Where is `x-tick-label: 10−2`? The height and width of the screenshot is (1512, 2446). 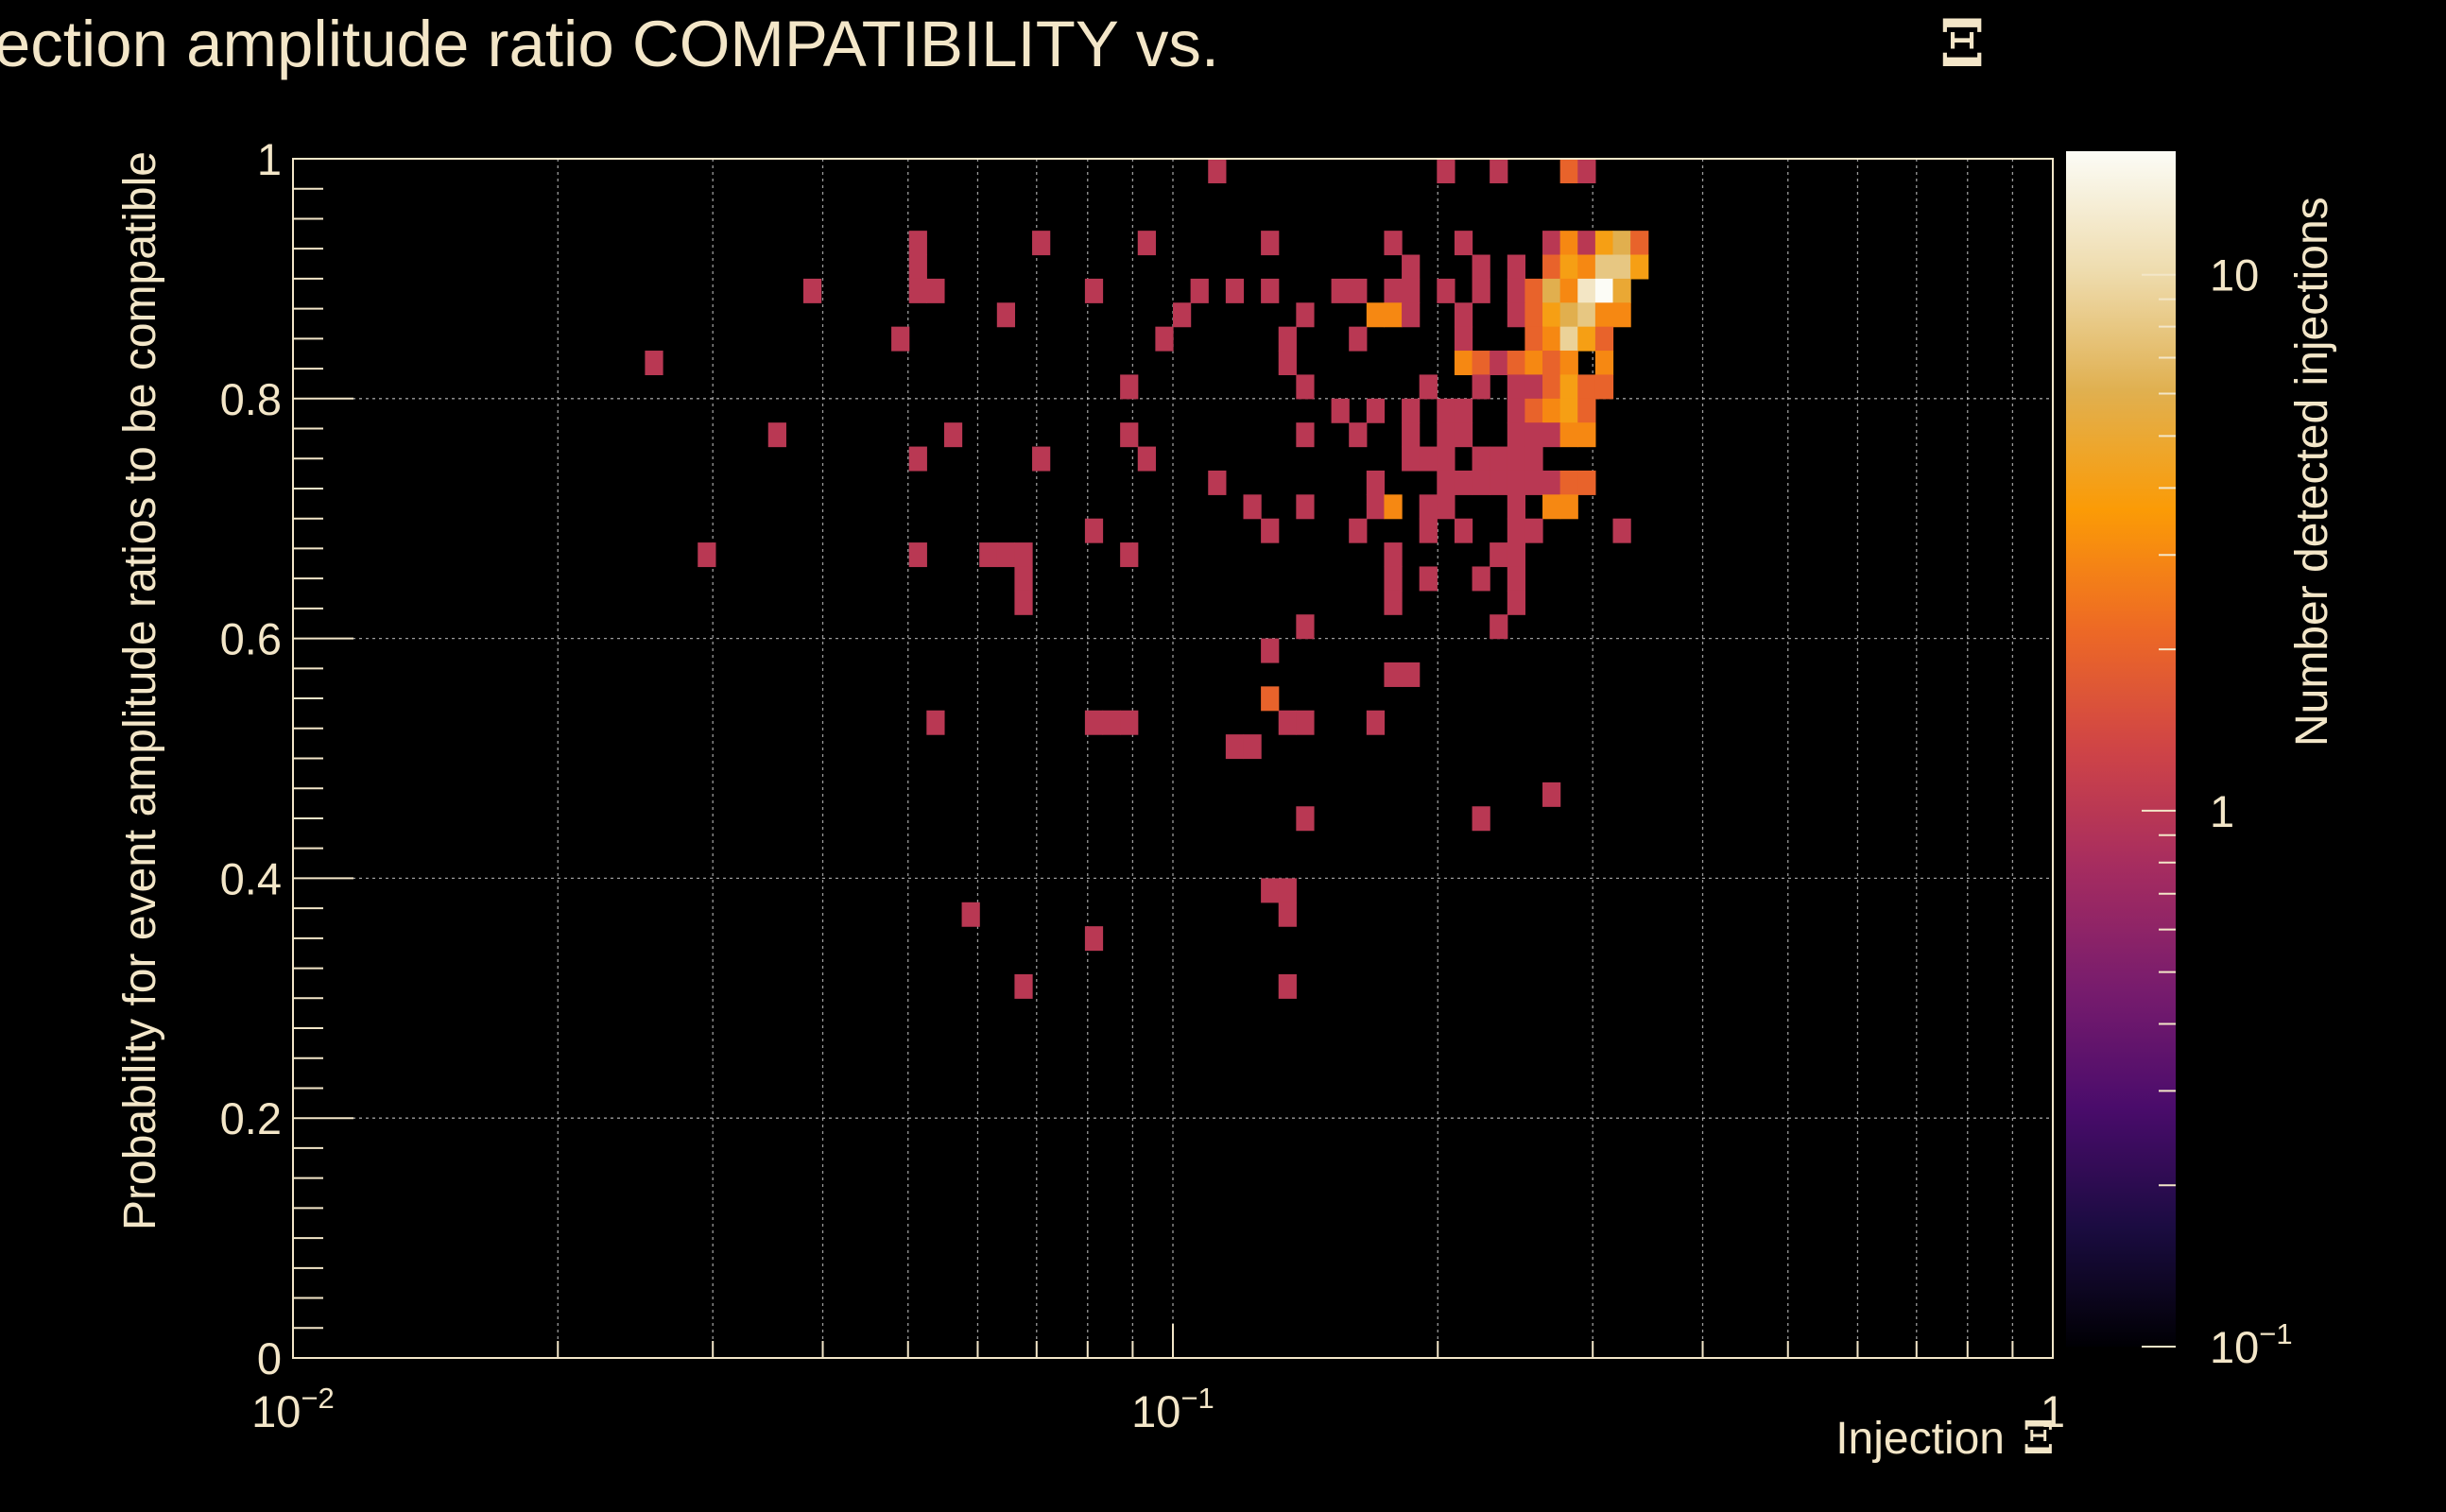
x-tick-label: 10−2 is located at coordinates (293, 1409).